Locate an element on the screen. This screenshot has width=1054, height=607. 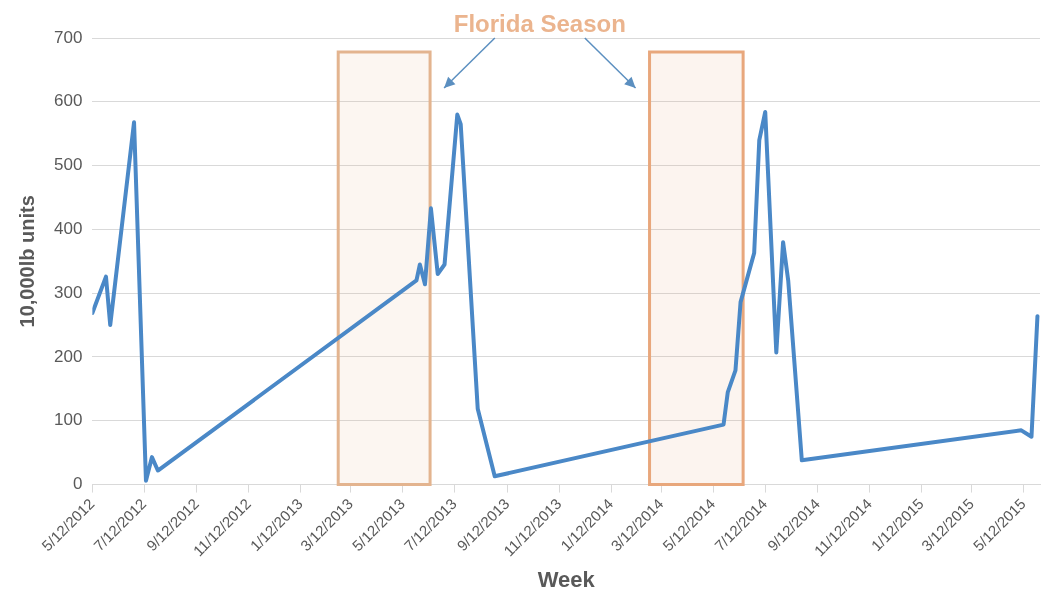
y-tick-label: 200 is located at coordinates (68, 356).